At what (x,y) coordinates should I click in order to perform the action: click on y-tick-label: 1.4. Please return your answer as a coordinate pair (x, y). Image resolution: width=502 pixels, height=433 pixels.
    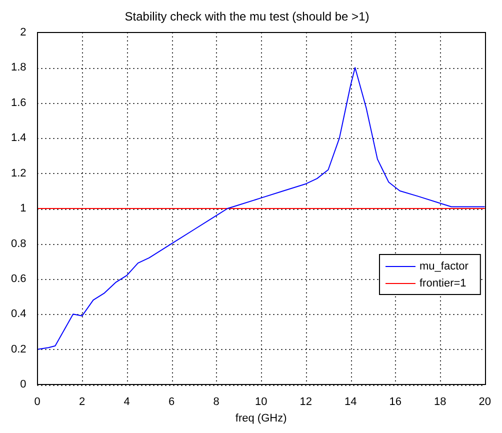
    Looking at the image, I should click on (18, 138).